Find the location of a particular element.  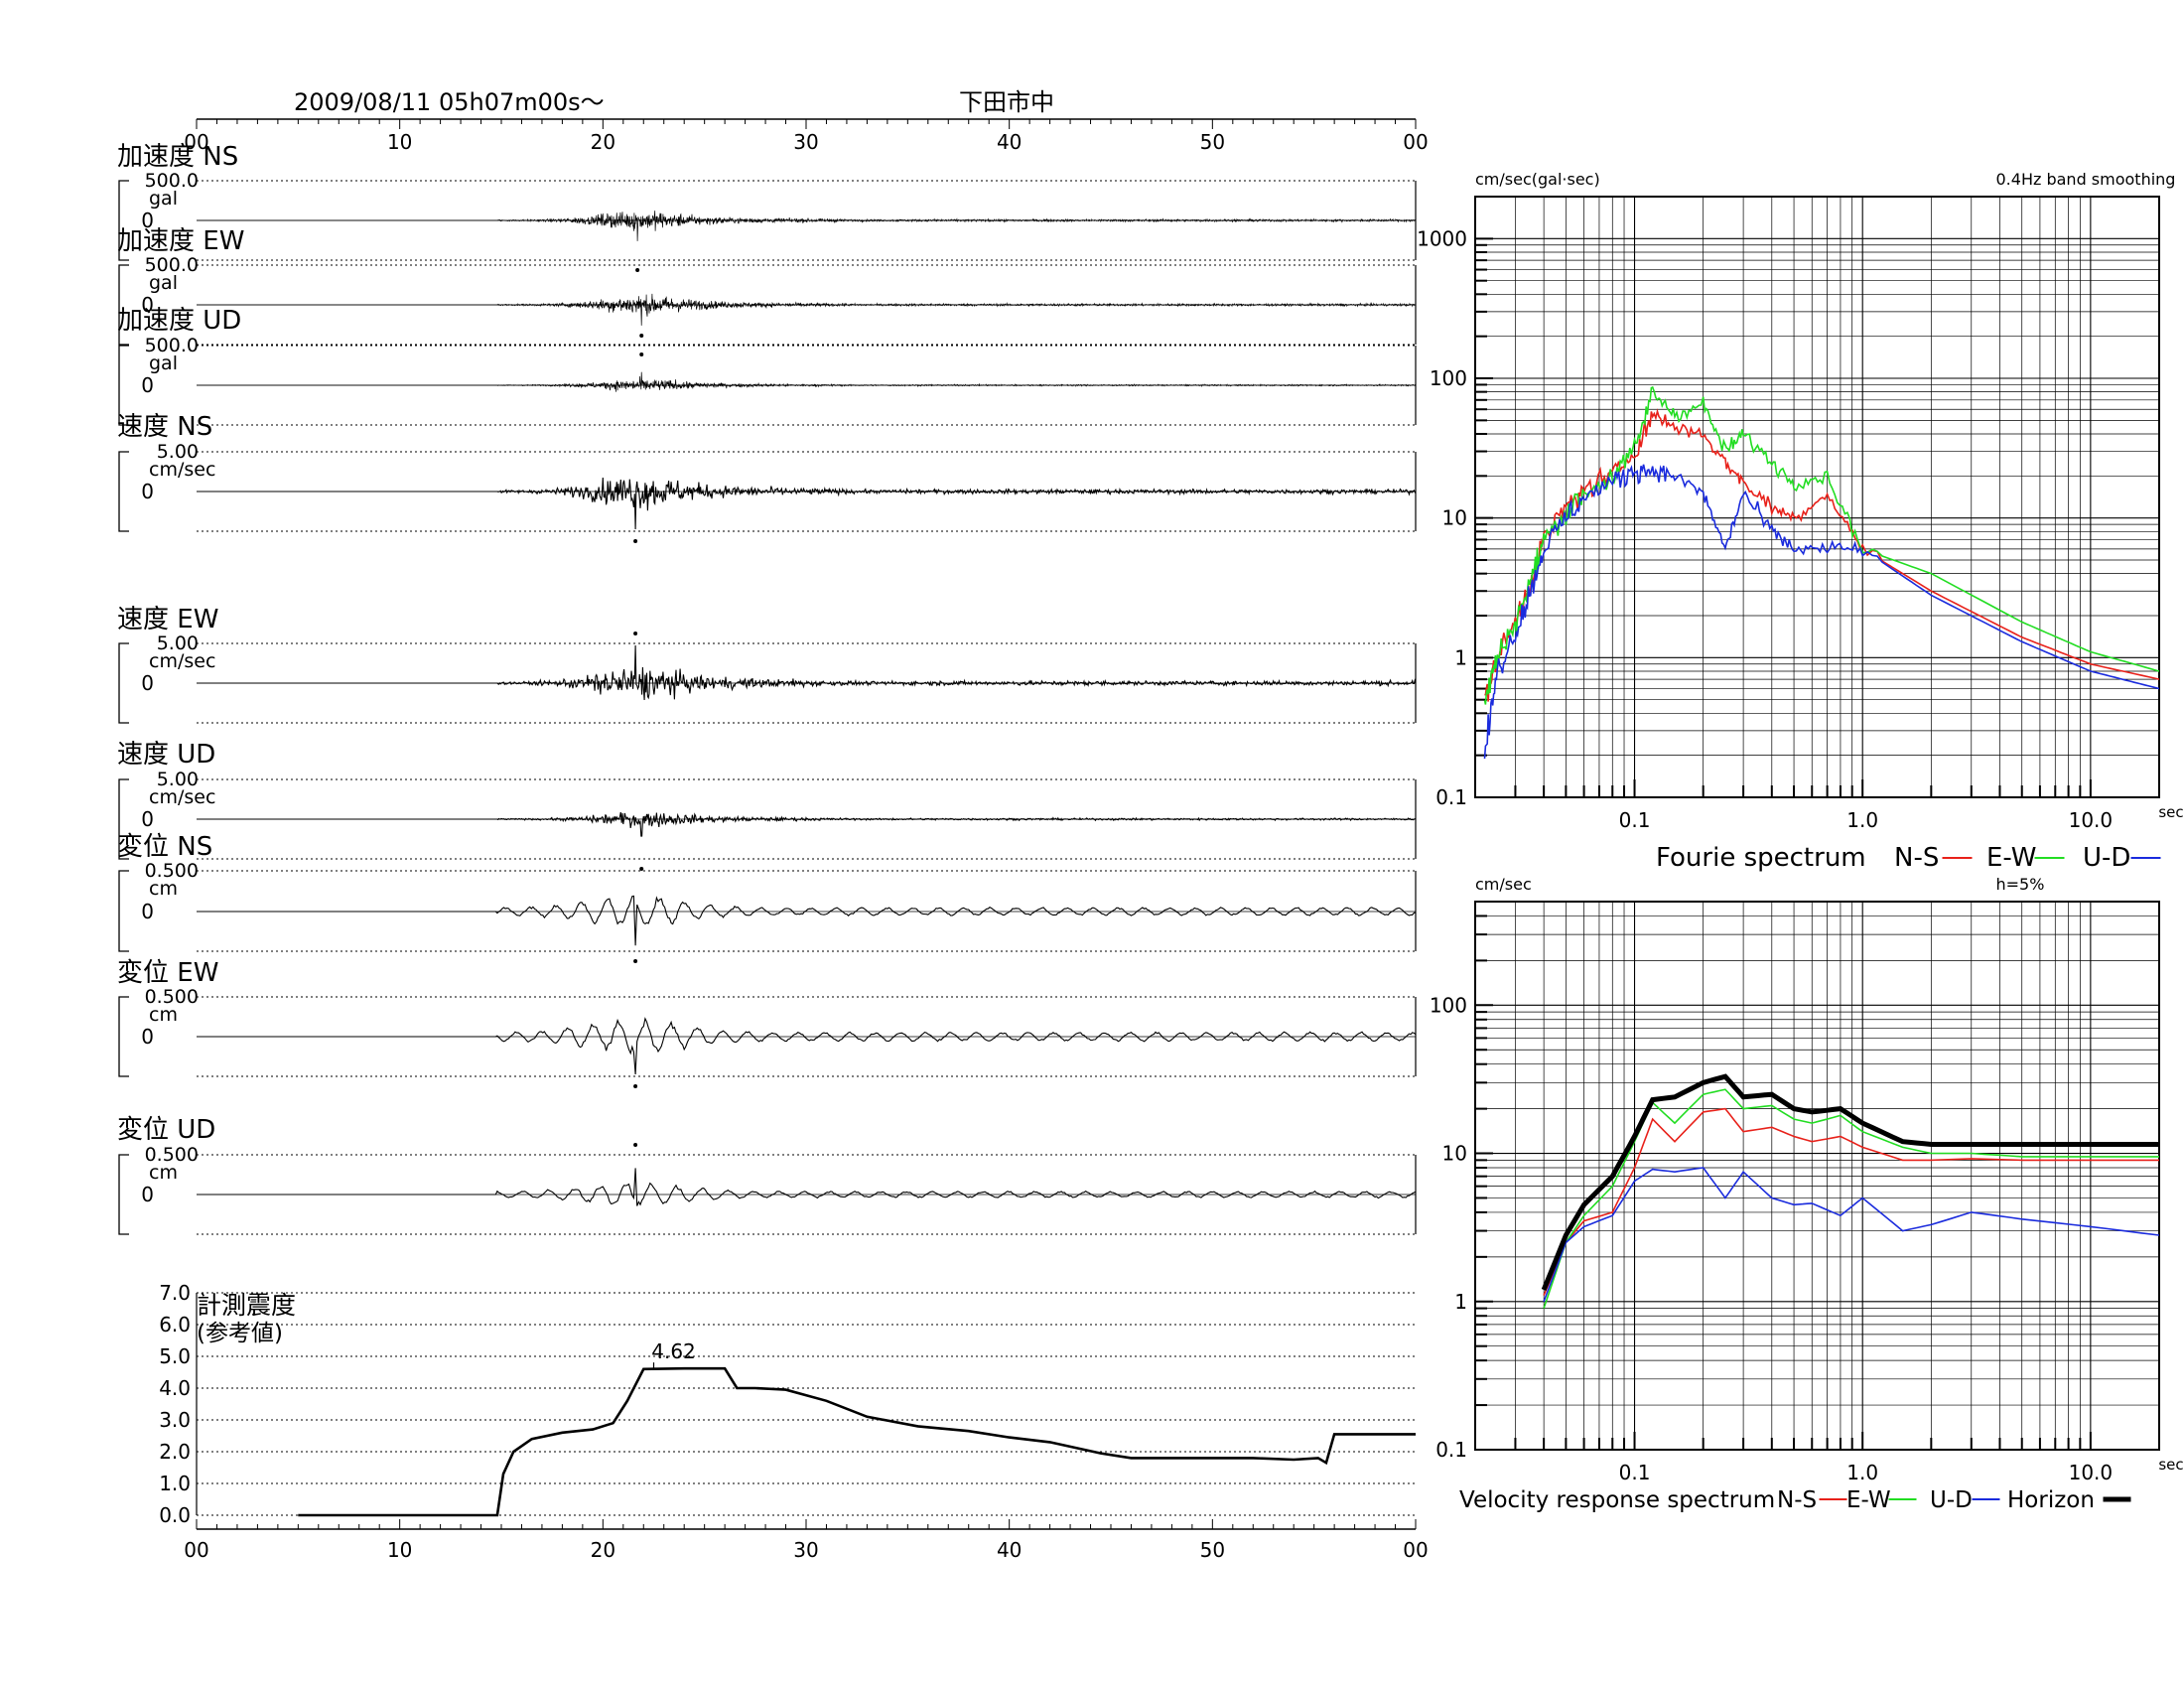

bottom-time-axis: 00 10 20 30 40 50 00 is located at coordinates (806, 1540).